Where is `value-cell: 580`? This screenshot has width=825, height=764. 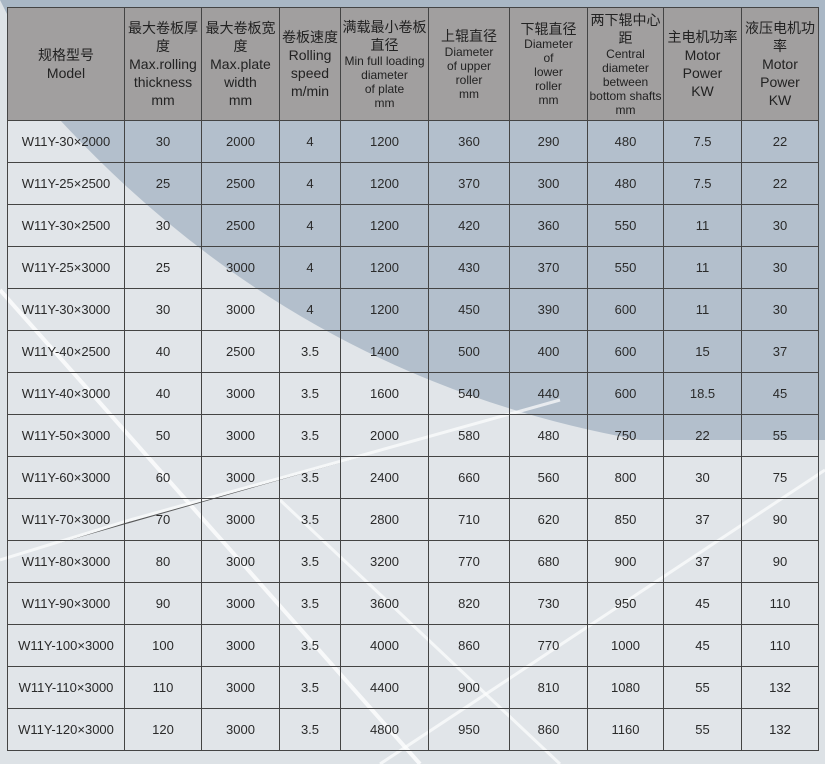
value-cell: 580 is located at coordinates (469, 435).